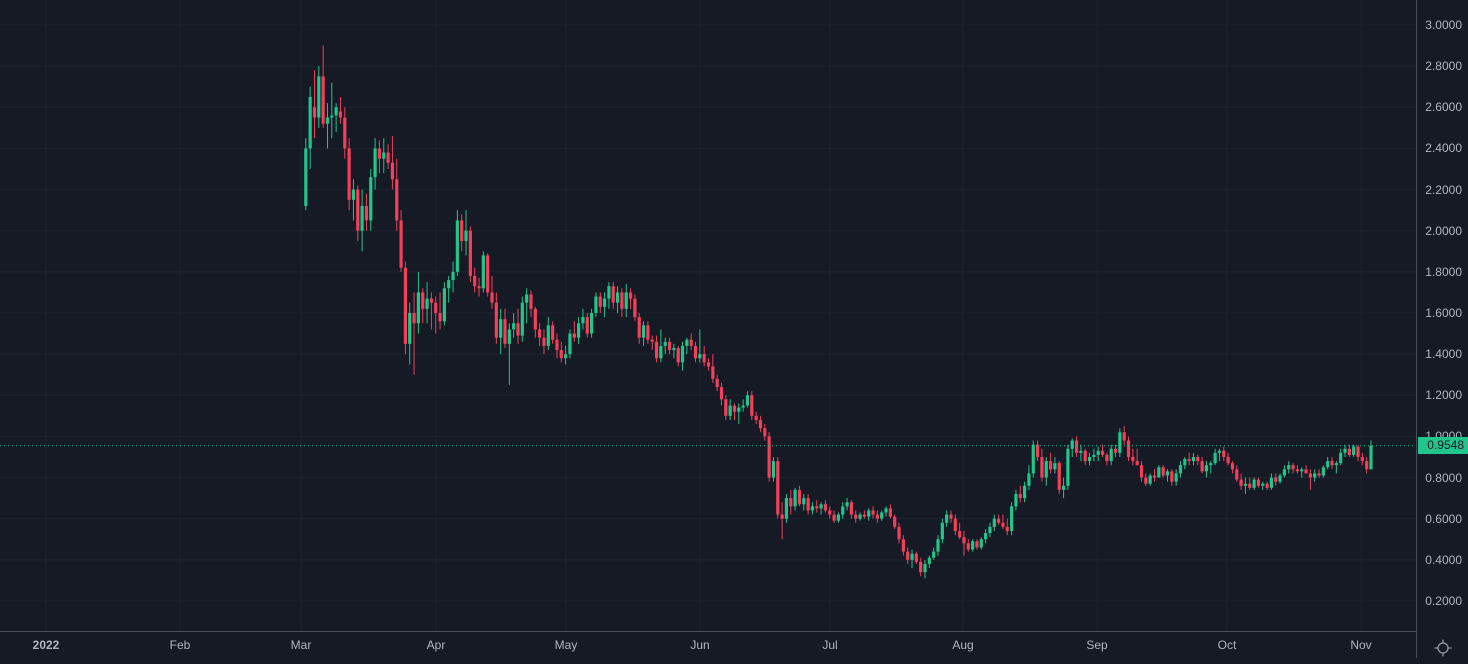 The image size is (1468, 664). I want to click on time-tick-label: 2022, so click(46, 645).